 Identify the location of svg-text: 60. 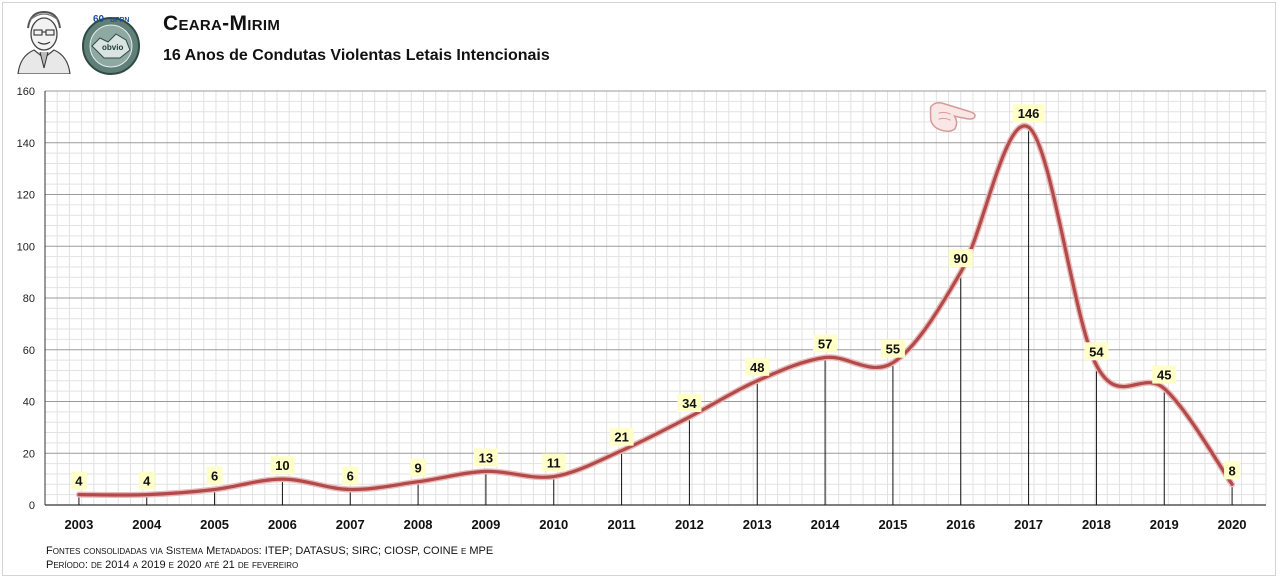
(99, 19).